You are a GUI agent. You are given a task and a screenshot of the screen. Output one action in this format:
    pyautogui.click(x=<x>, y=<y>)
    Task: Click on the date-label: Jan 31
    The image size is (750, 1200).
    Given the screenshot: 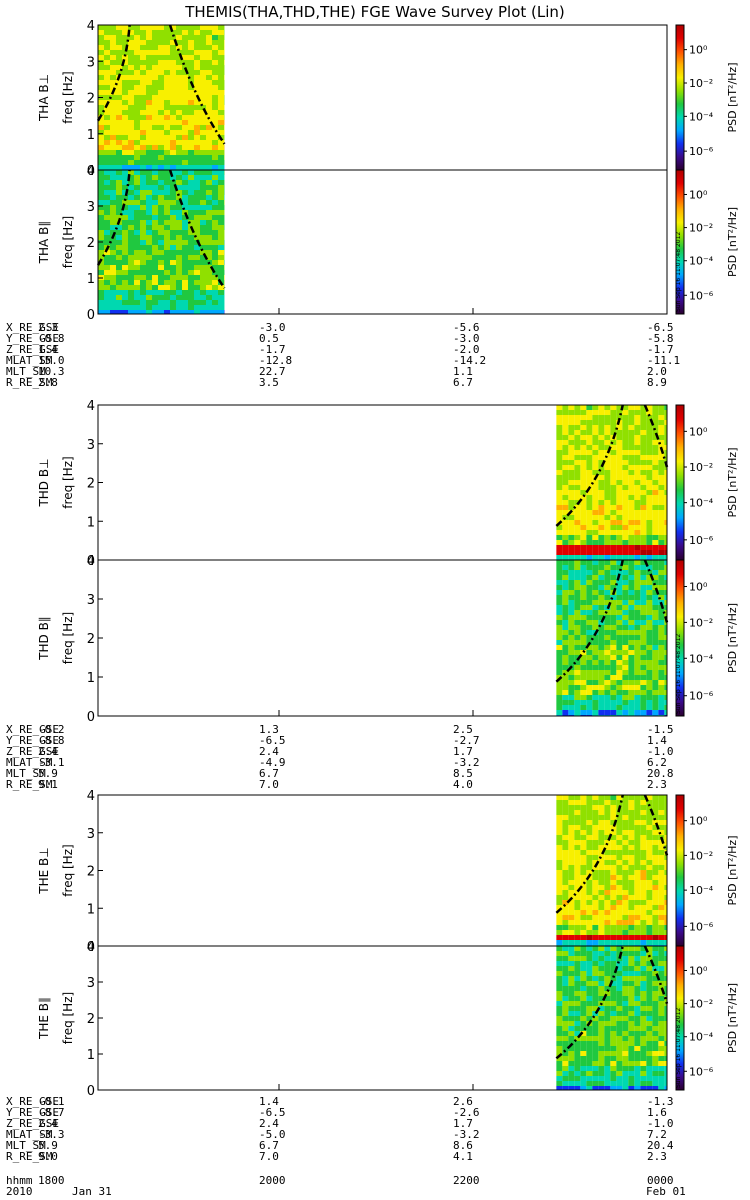 What is the action you would take?
    pyautogui.click(x=92, y=1191)
    